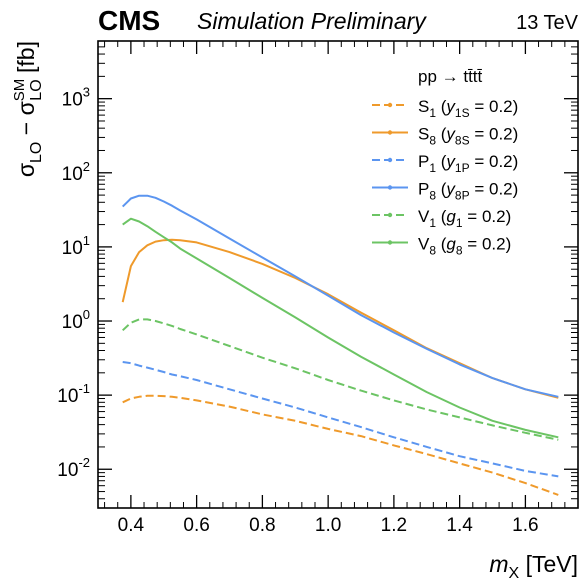 This screenshot has height=578, width=580. Describe the element at coordinates (459, 525) in the screenshot. I see `x-tick-label: 1.4` at that location.